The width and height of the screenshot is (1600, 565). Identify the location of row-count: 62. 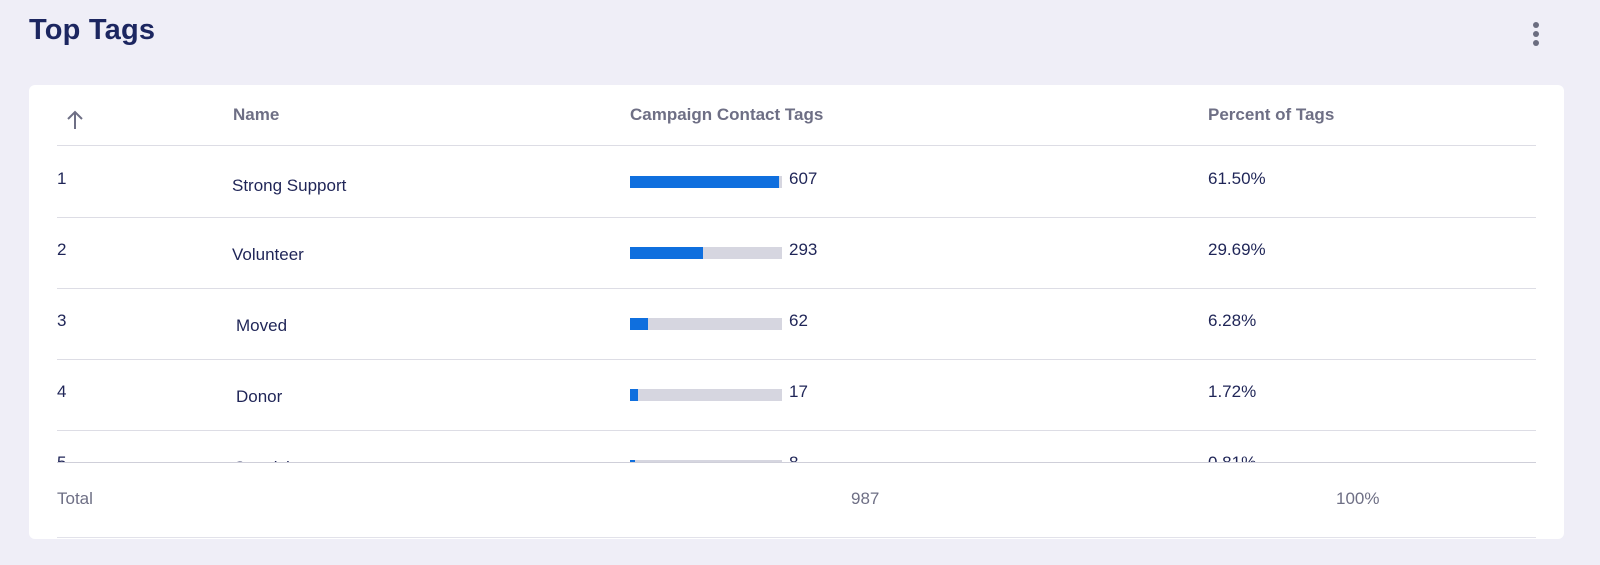
(798, 320).